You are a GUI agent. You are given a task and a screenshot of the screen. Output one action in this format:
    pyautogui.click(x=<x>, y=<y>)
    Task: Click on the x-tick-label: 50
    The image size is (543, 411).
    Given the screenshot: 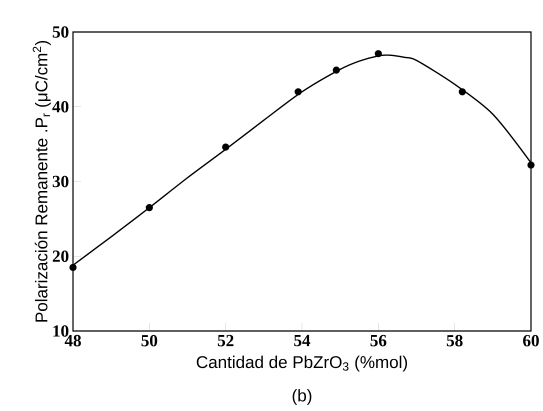 What is the action you would take?
    pyautogui.click(x=150, y=340)
    